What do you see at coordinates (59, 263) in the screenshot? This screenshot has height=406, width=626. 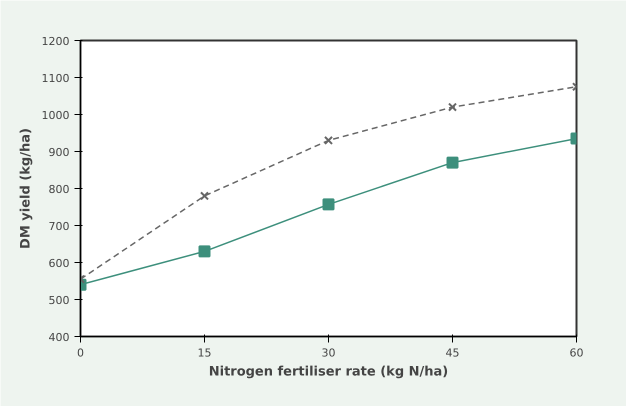 I see `y-tick-label: 600` at bounding box center [59, 263].